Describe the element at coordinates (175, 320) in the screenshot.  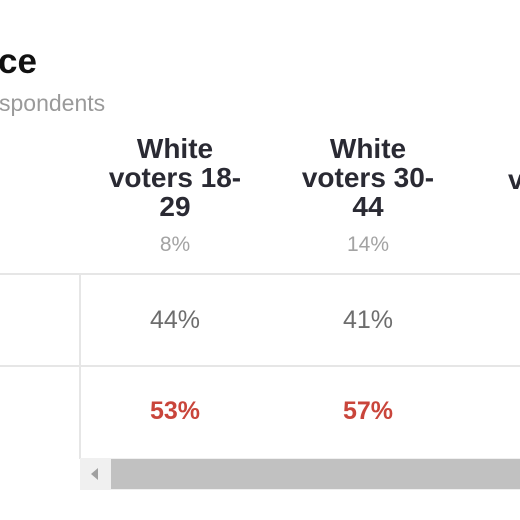
I see `table-cell: 44%` at that location.